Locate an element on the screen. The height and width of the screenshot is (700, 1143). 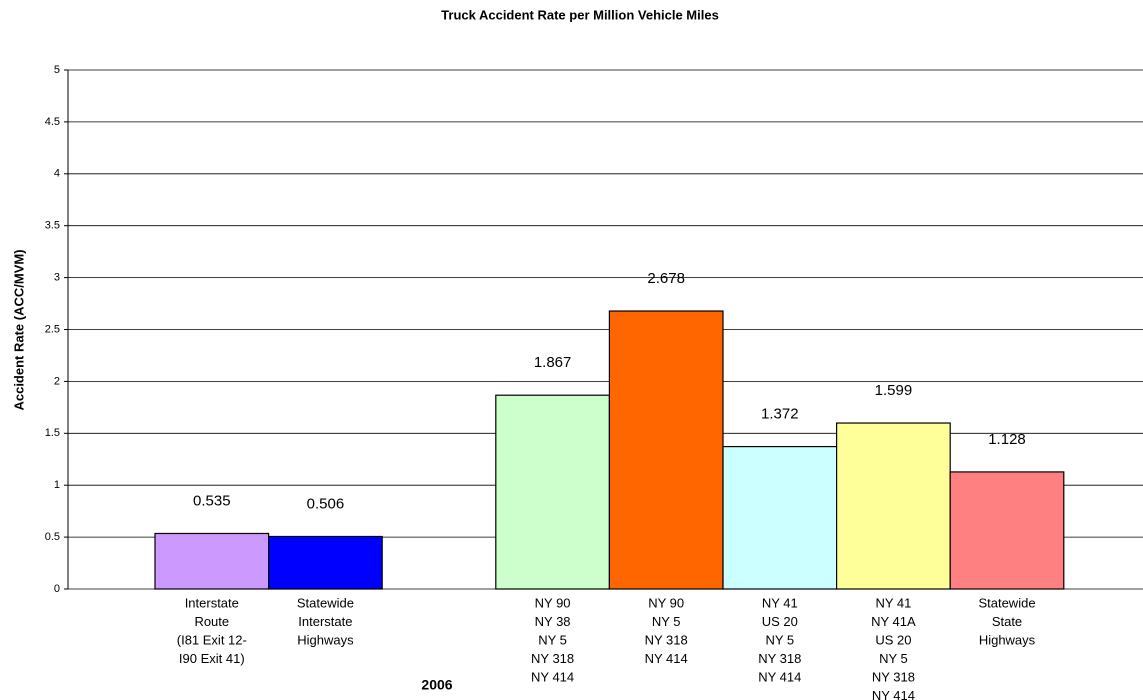
x-axis-label: 2006 is located at coordinates (436, 685).